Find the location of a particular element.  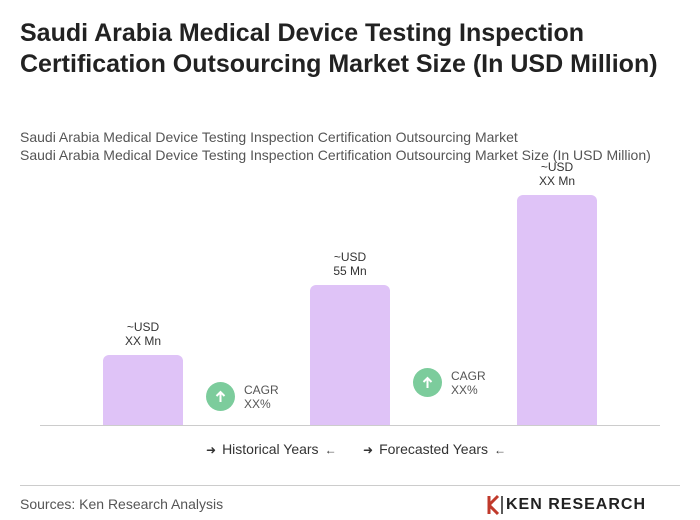

legend-label: Forecasted Years is located at coordinates (434, 449).